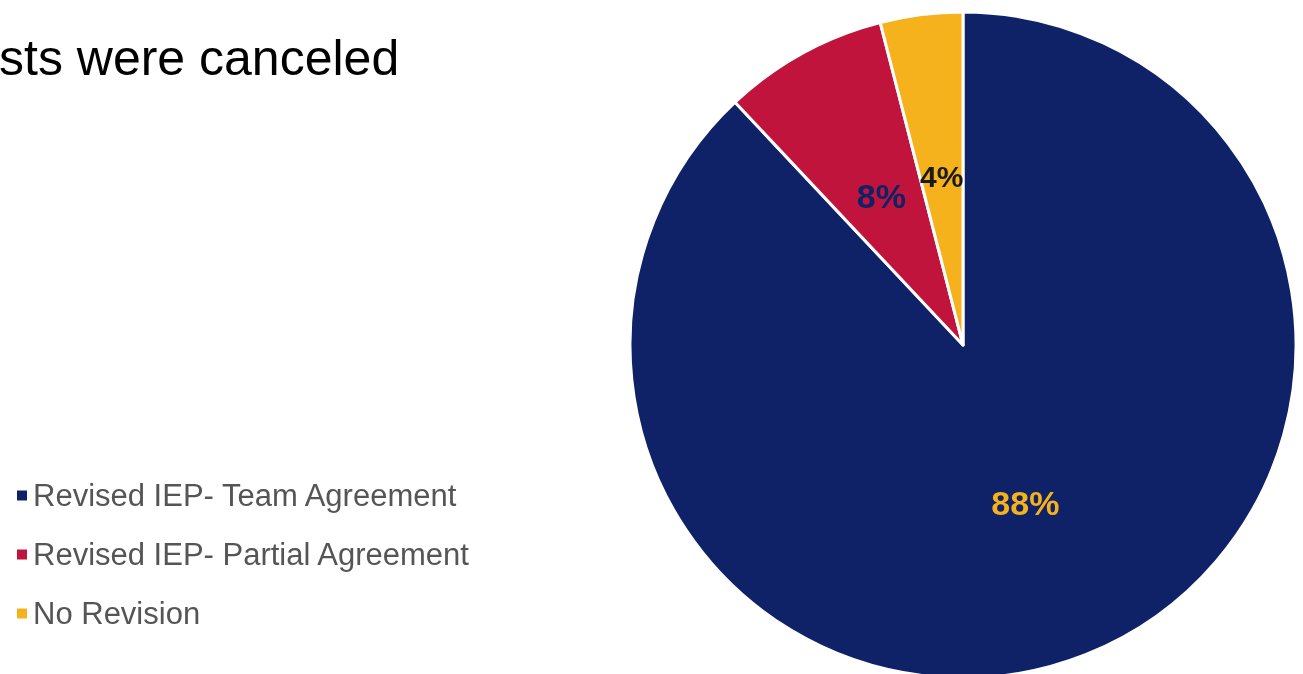 This screenshot has height=674, width=1303. What do you see at coordinates (117, 613) in the screenshot?
I see `legend-label: No Revision` at bounding box center [117, 613].